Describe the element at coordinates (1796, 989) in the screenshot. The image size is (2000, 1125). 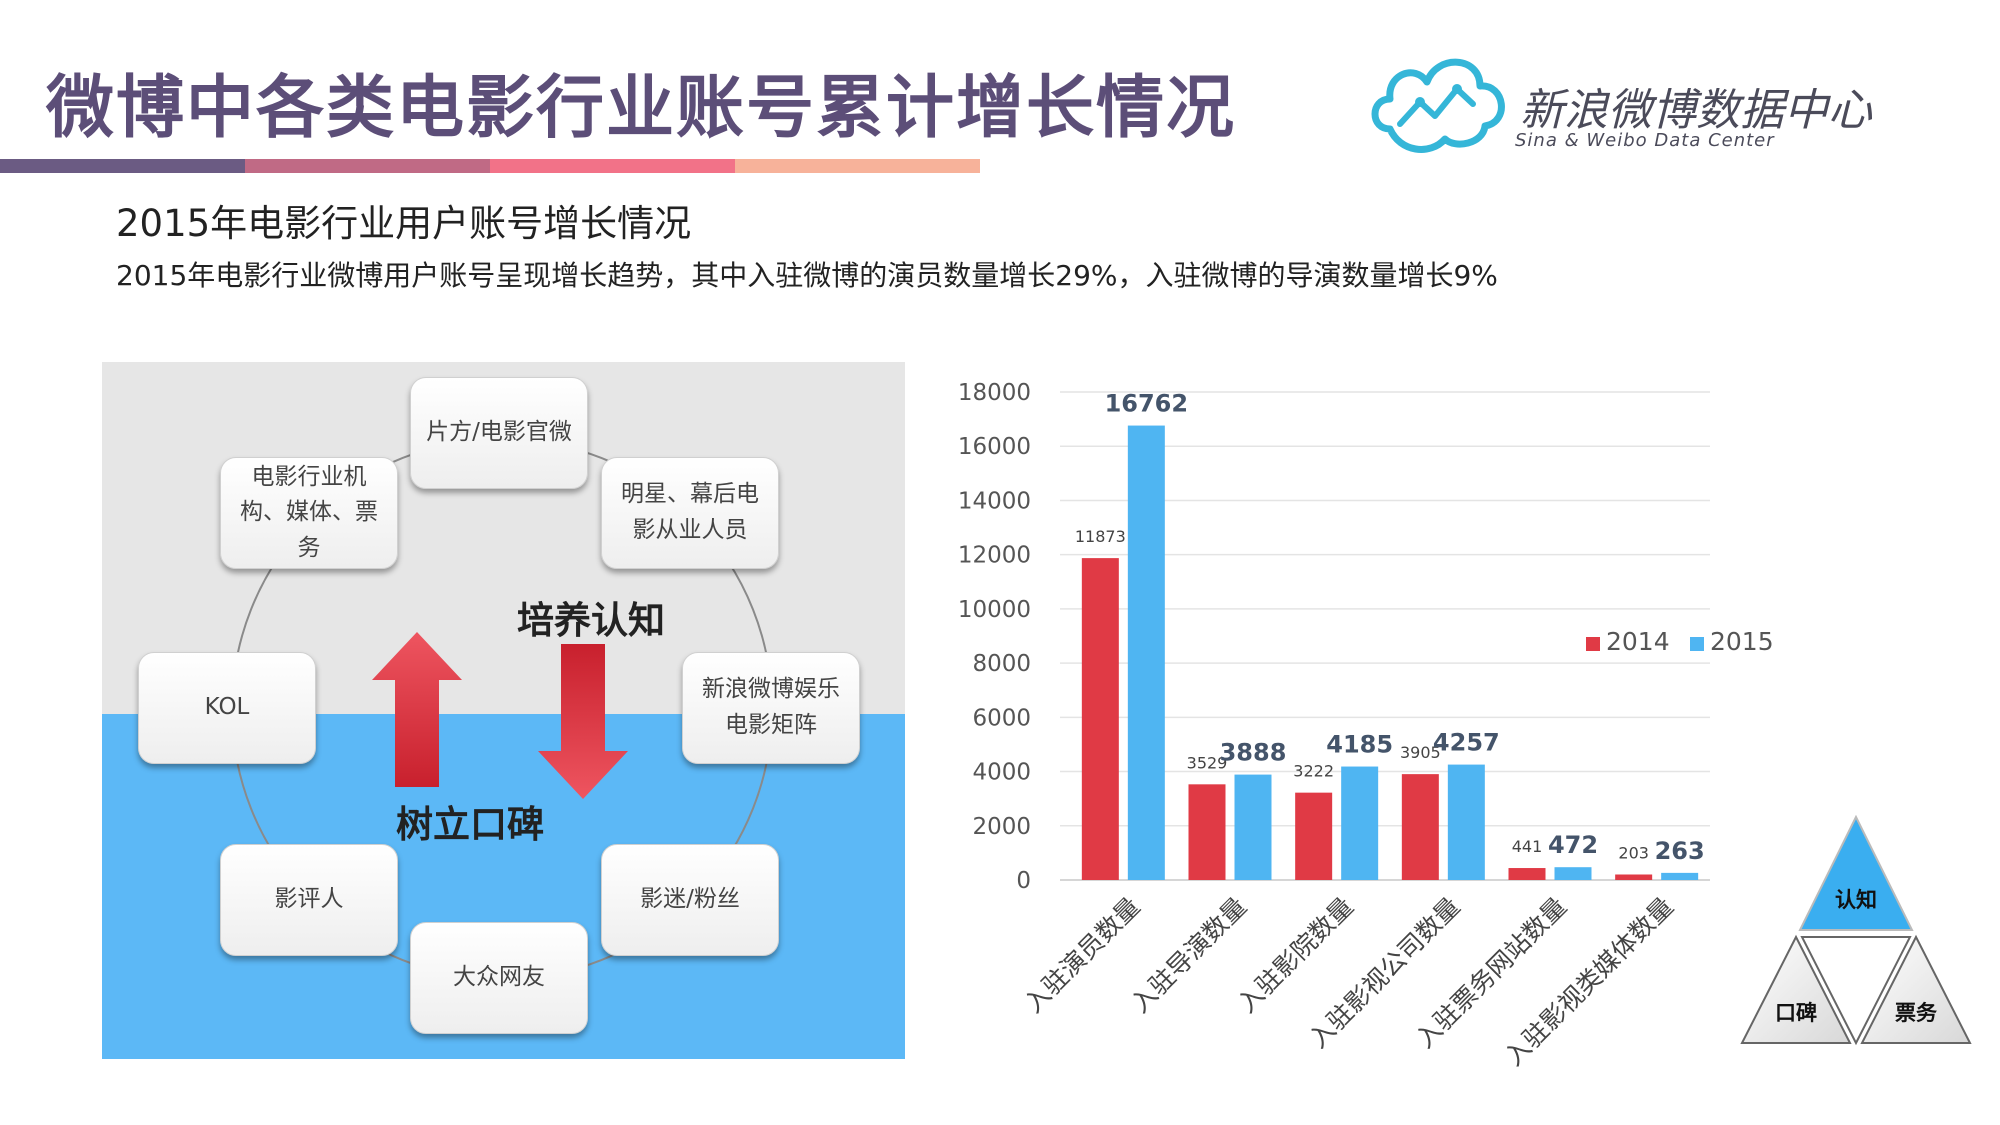
I see `pyramid-bottom-left` at that location.